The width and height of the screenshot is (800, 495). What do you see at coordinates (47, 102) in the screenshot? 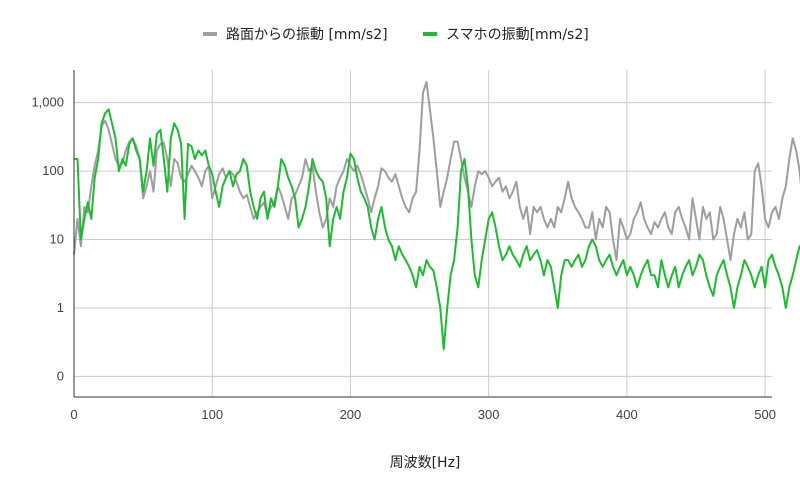
I see `y-tick-label: 1,000` at bounding box center [47, 102].